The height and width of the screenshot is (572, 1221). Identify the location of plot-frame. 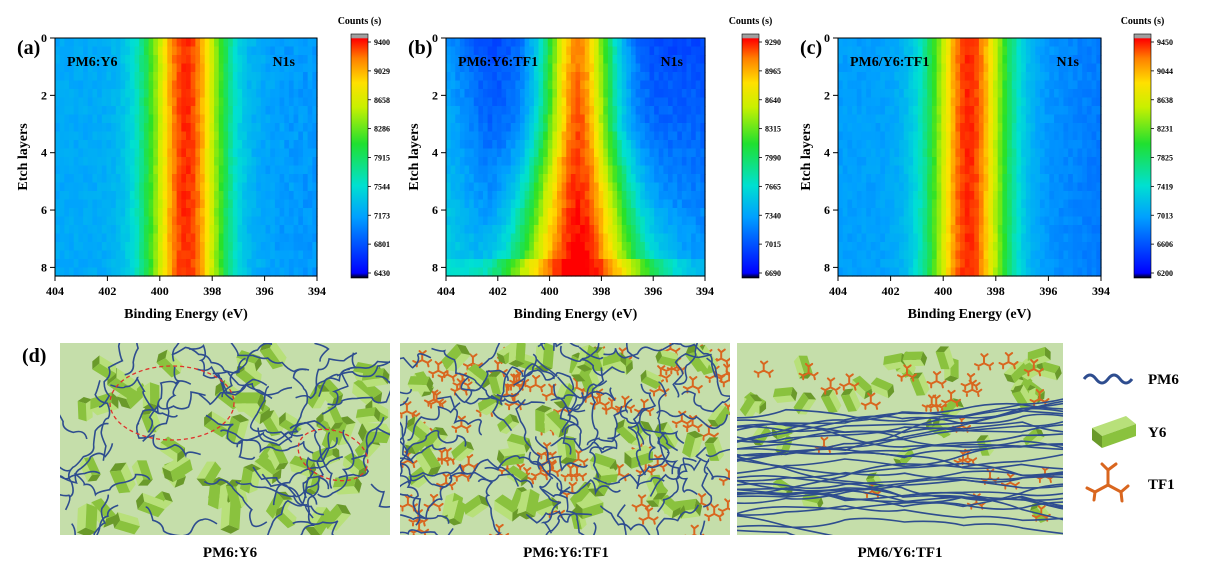
(575, 157).